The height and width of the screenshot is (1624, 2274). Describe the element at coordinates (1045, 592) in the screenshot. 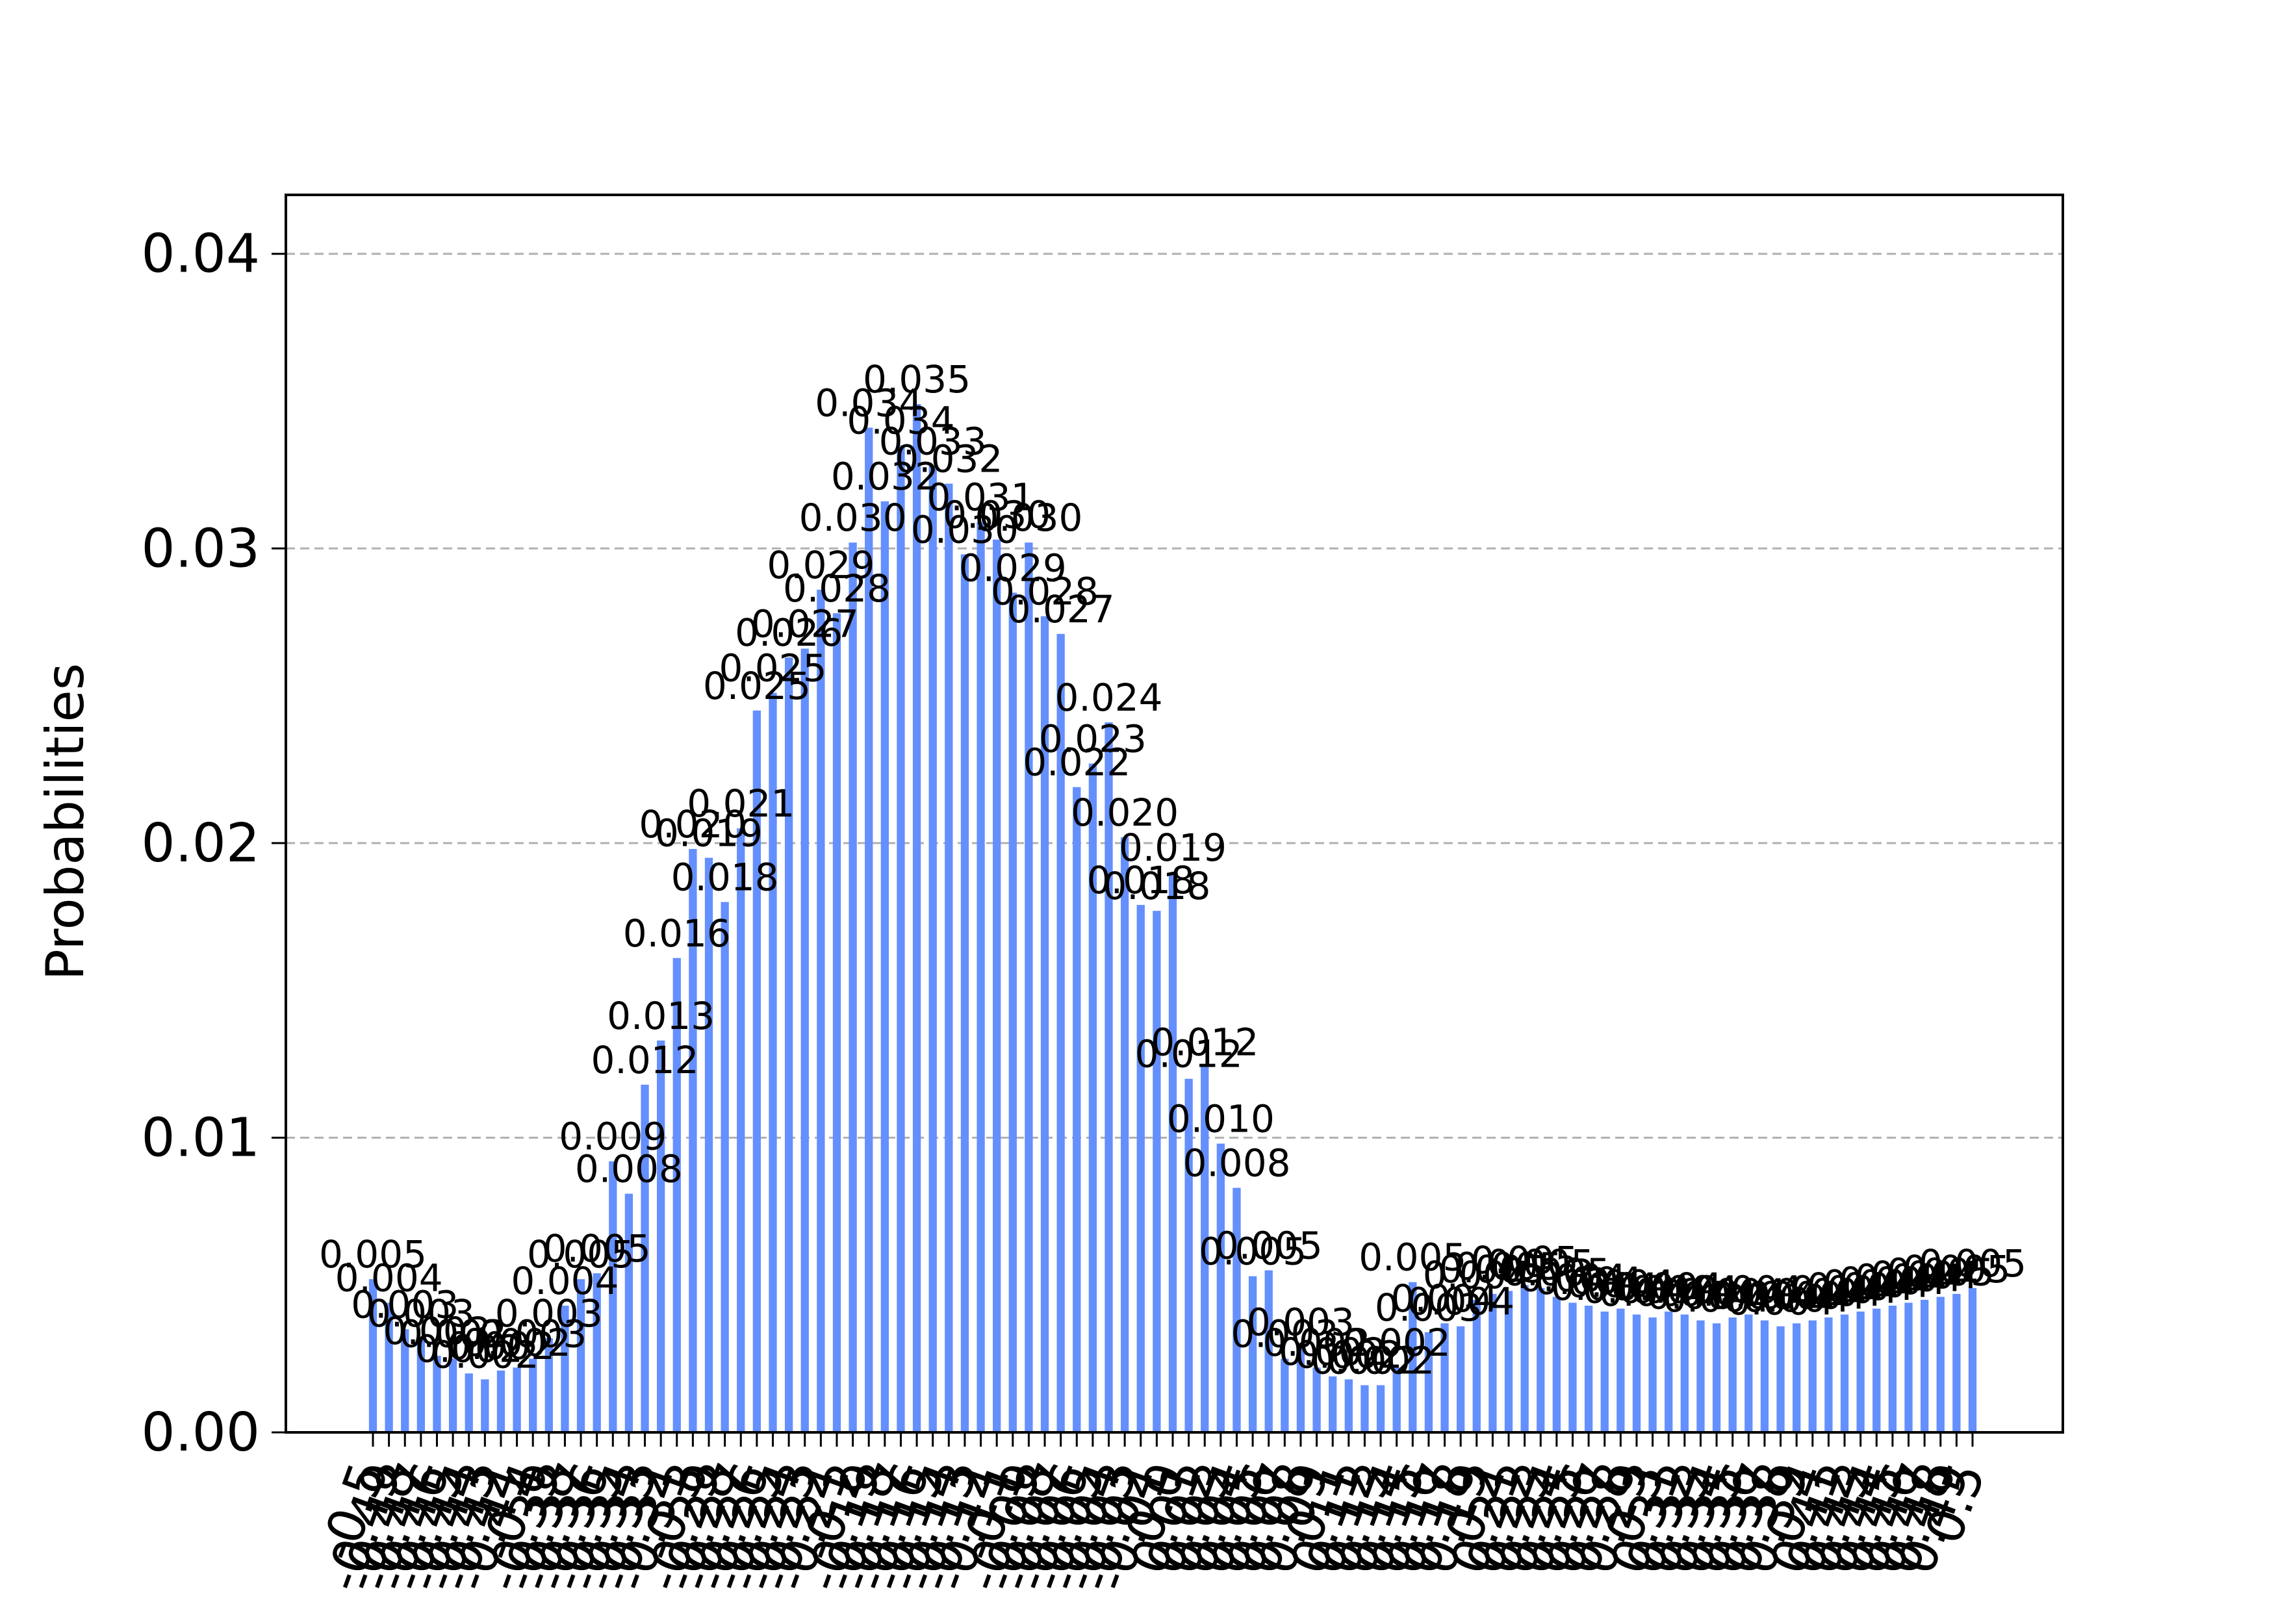

I see `bar-value-label: 0.028` at that location.